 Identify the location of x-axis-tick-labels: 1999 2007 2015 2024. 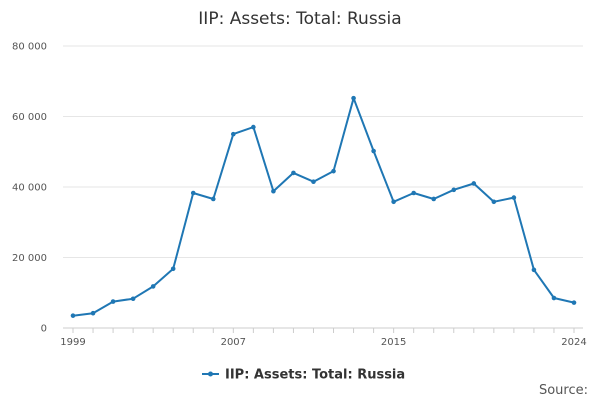
(323, 338).